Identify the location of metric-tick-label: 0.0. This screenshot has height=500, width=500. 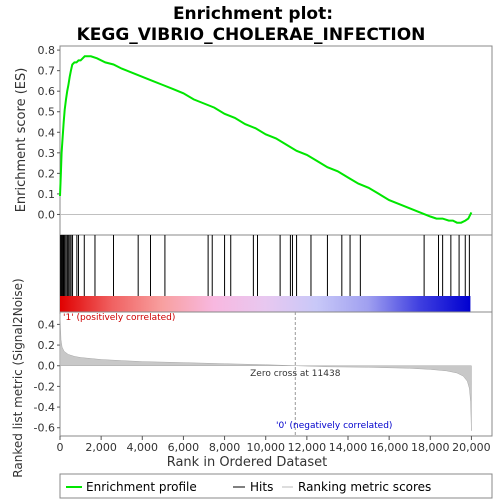
(47, 366).